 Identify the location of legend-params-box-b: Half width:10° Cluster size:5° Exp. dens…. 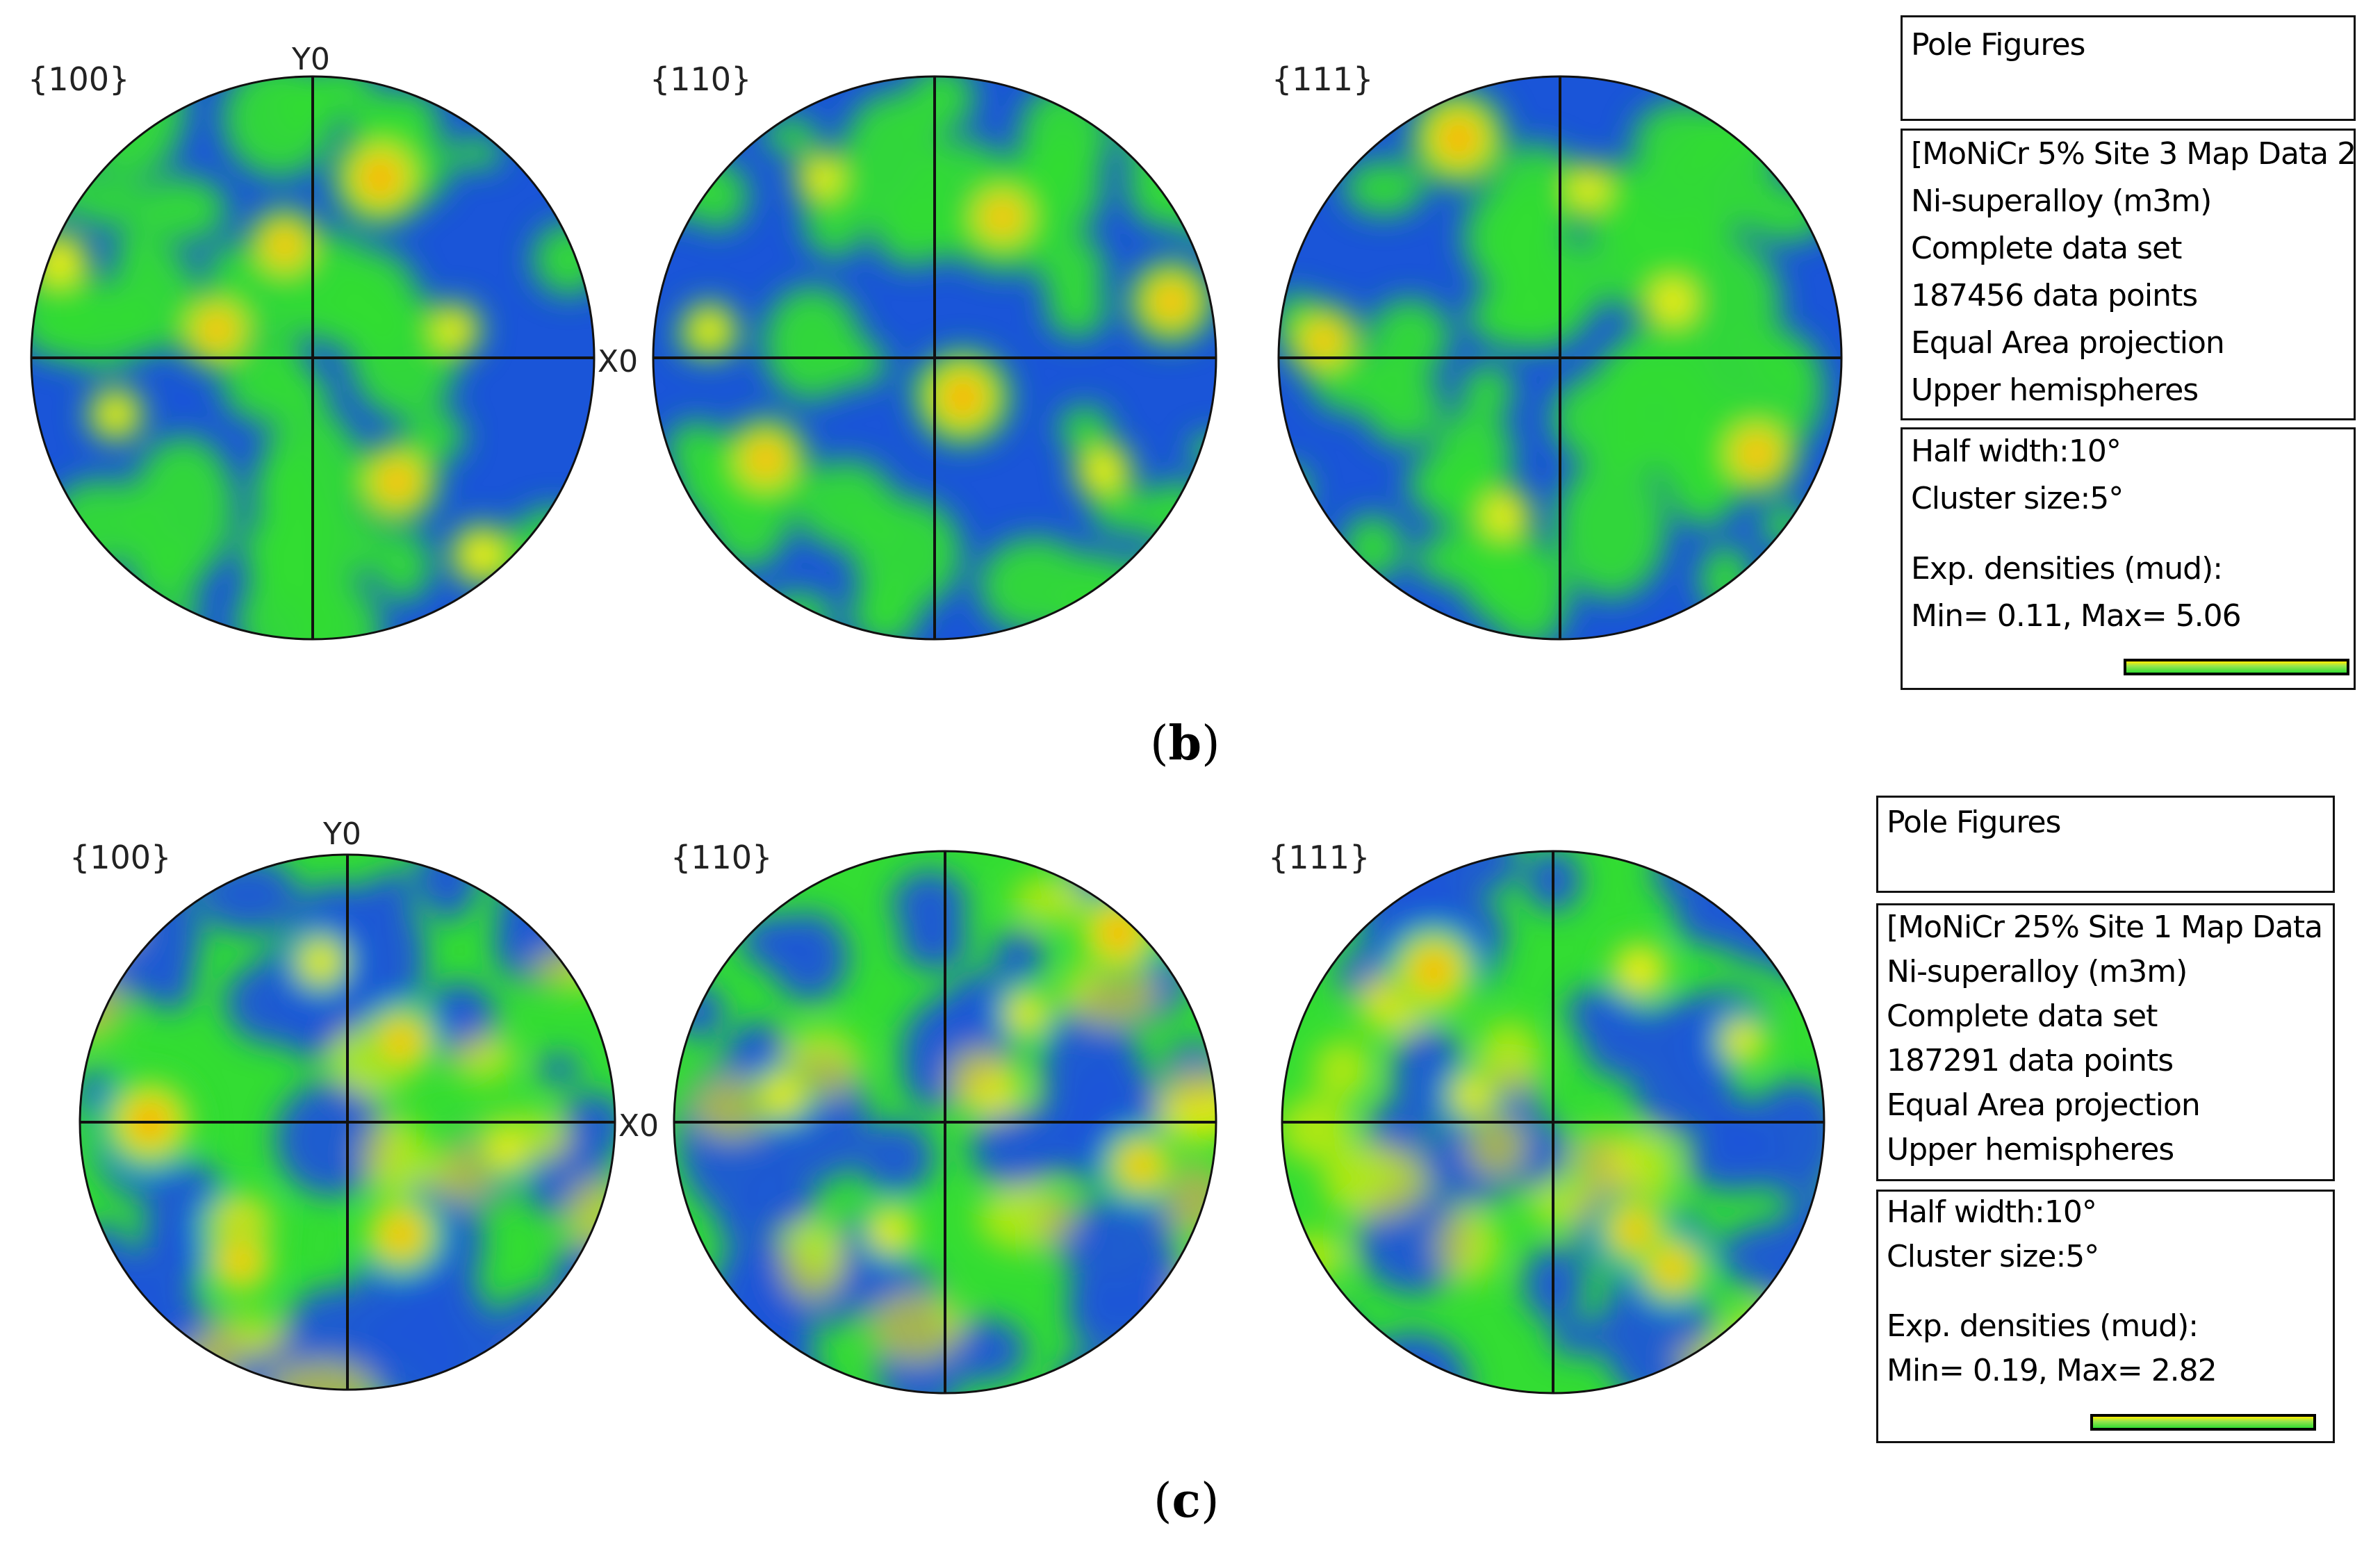
(2128, 559).